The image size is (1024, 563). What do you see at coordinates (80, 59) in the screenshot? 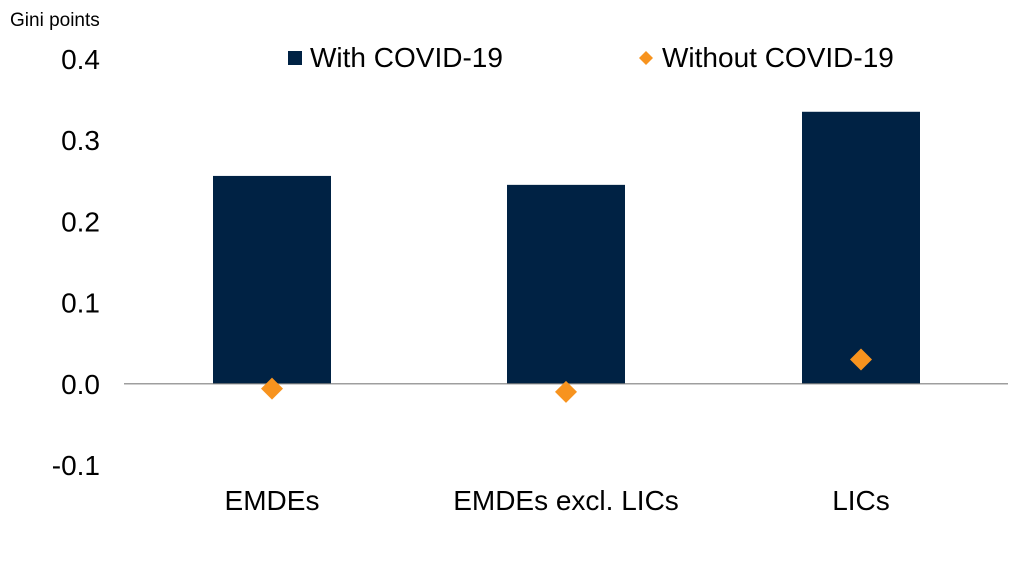
I see `y-tick-label: 0.4` at bounding box center [80, 59].